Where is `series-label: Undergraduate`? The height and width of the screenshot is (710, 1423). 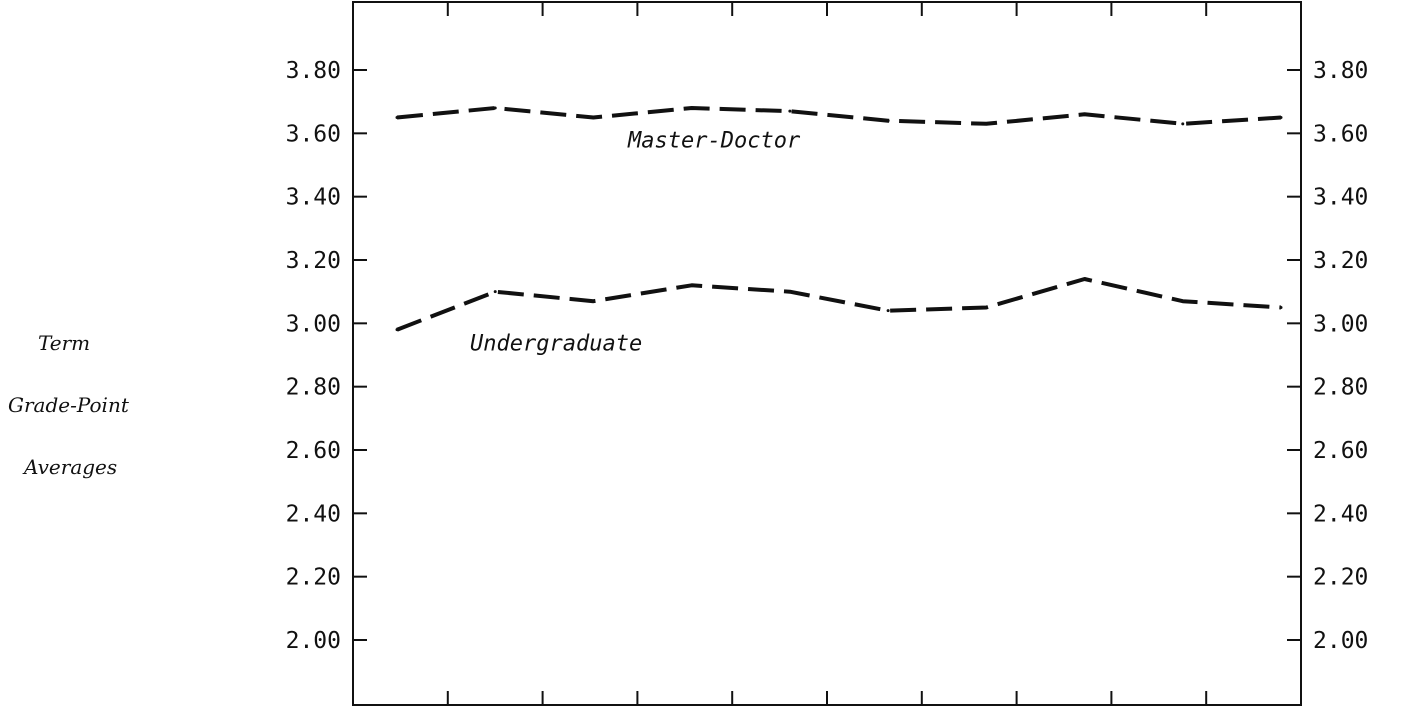
series-label: Undergraduate is located at coordinates (556, 343).